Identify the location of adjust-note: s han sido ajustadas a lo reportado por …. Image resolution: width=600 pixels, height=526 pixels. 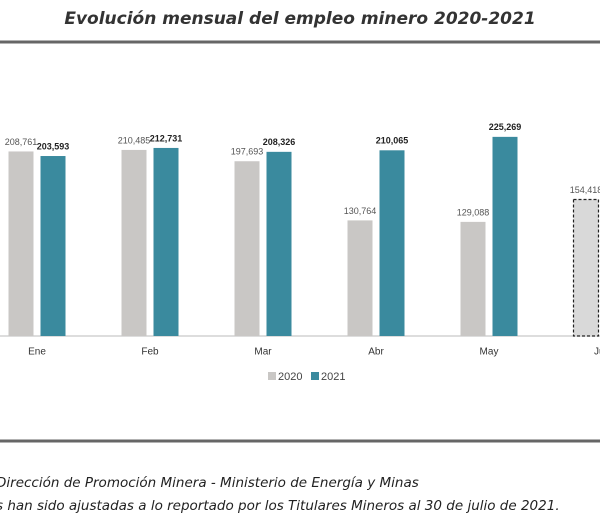
(280, 506).